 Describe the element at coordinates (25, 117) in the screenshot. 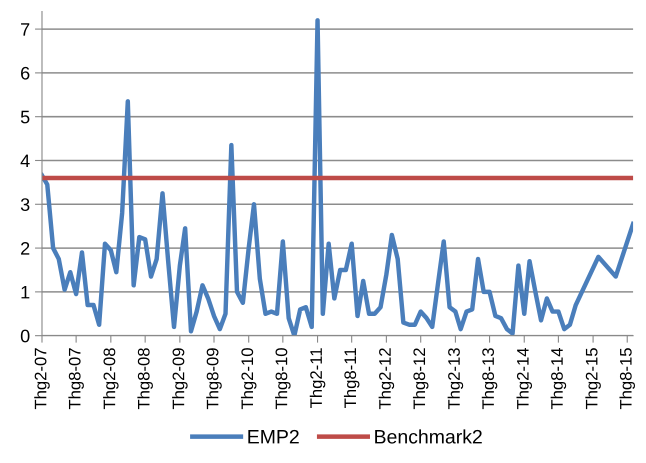

I see `y-tick-label: 5` at that location.